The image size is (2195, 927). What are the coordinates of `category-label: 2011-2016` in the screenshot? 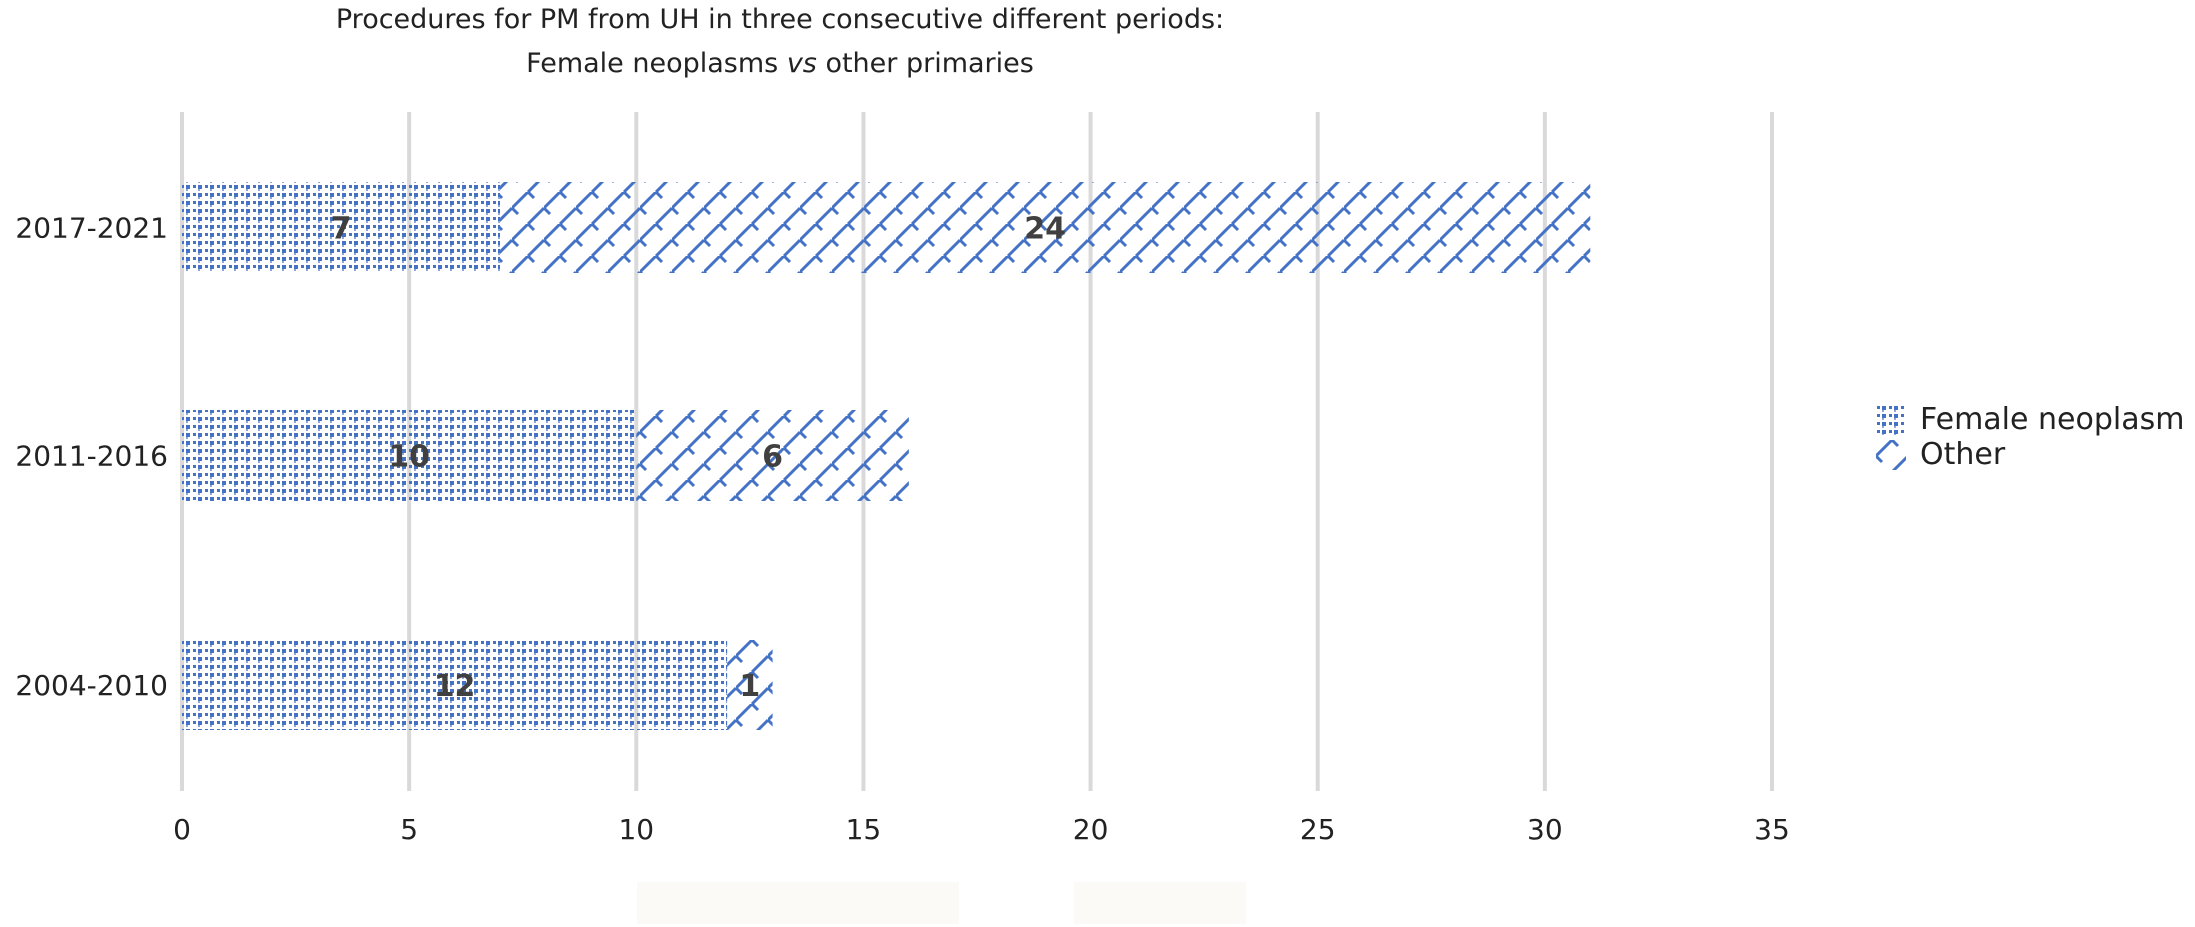 It's located at (91, 456).